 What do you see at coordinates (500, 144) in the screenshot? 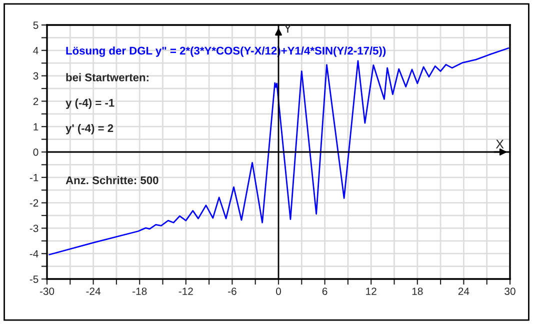
I see `x-axis-title: X` at bounding box center [500, 144].